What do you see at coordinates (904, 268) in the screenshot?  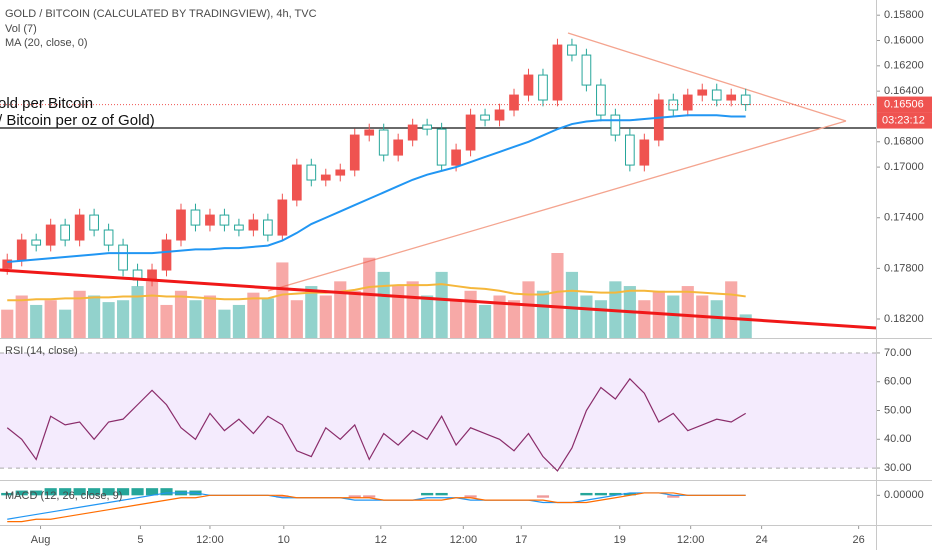 I see `y-tick-label: 0.17800` at bounding box center [904, 268].